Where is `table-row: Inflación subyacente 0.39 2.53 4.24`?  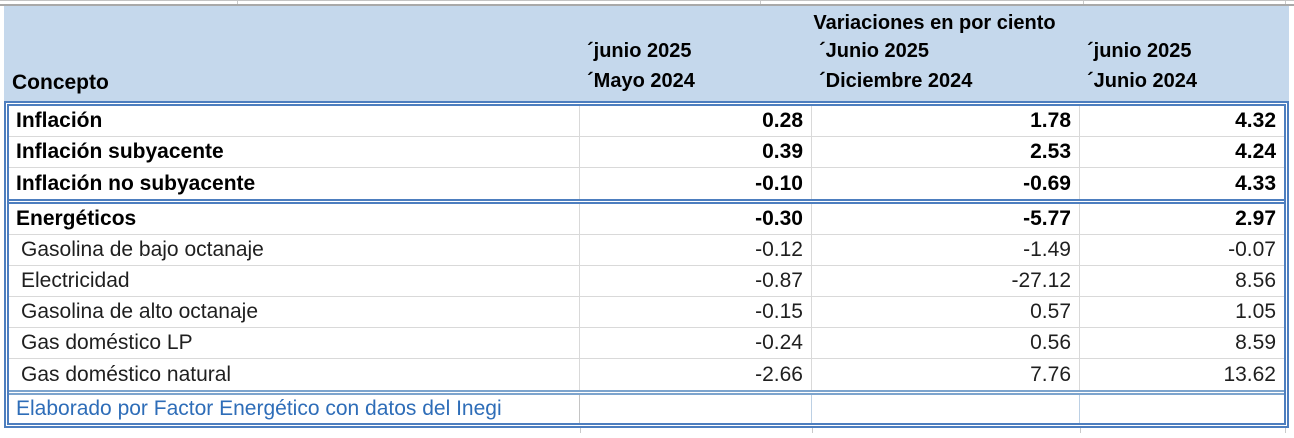
table-row: Inflación subyacente 0.39 2.53 4.24 is located at coordinates (646, 152).